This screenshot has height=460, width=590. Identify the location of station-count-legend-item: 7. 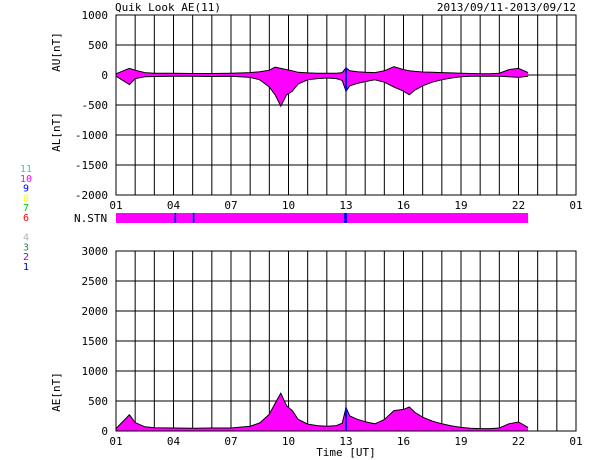
(26, 208).